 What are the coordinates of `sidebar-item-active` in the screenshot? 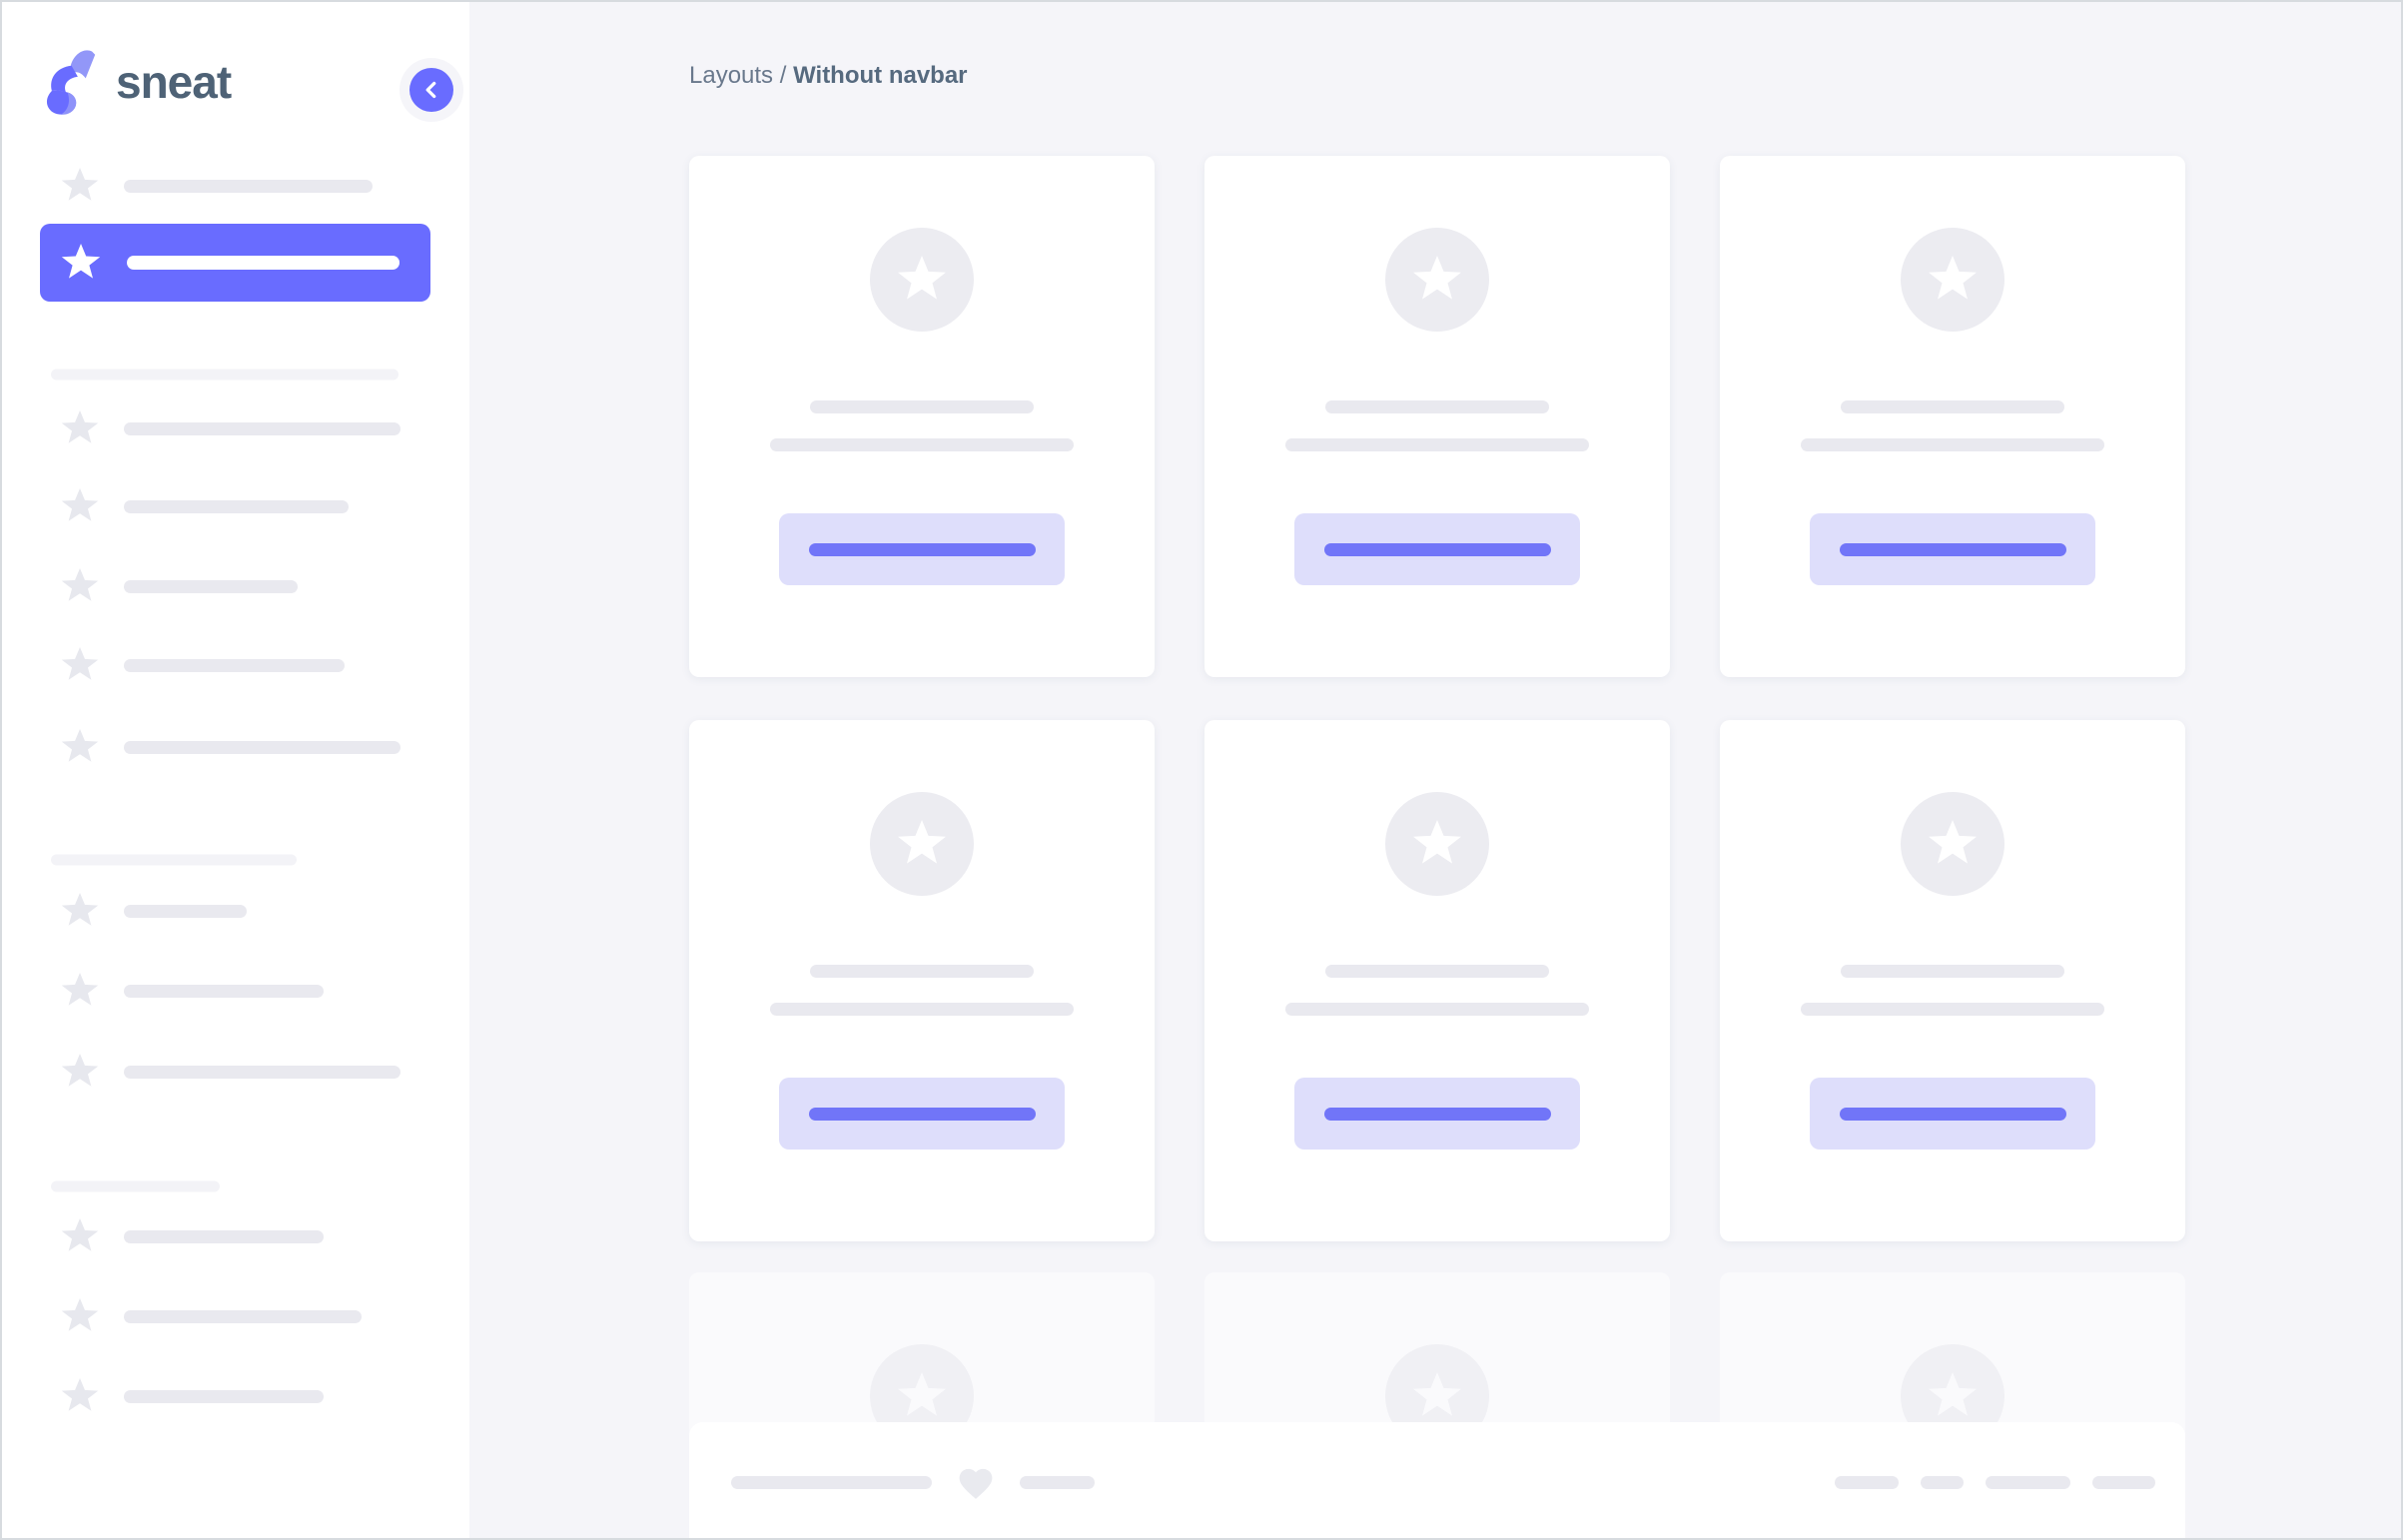 It's located at (235, 263).